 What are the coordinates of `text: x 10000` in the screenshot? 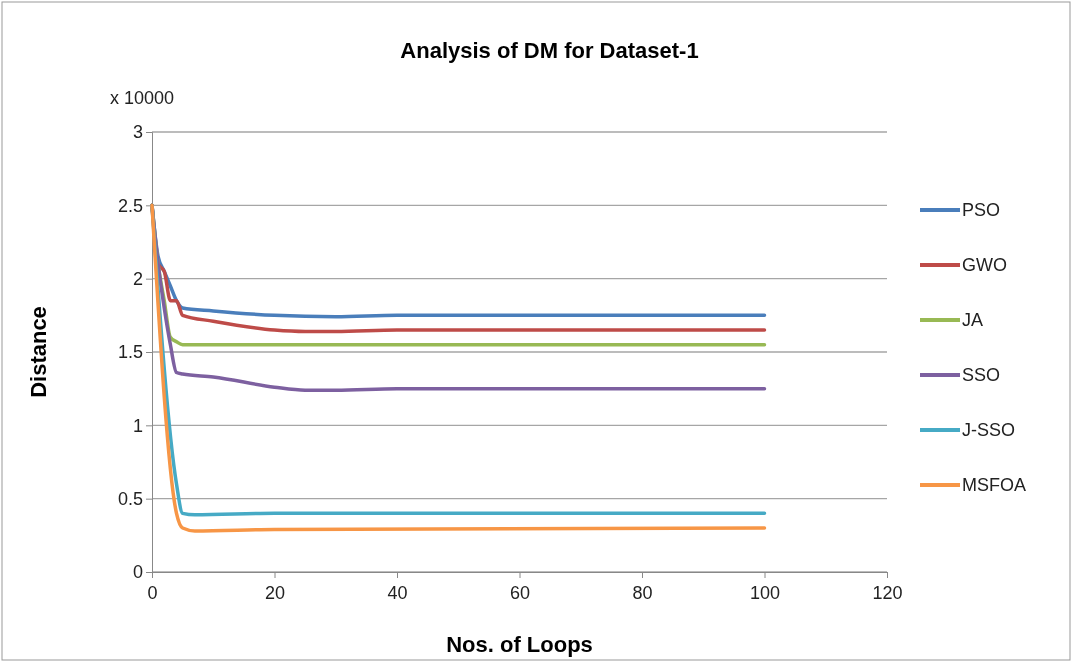 It's located at (142, 98).